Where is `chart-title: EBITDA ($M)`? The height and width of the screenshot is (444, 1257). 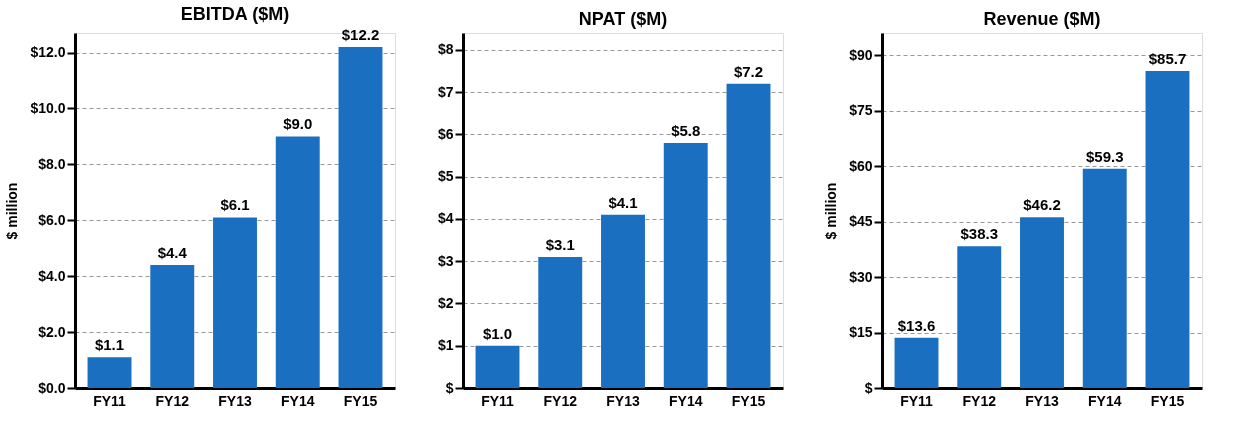
chart-title: EBITDA ($M) is located at coordinates (235, 13).